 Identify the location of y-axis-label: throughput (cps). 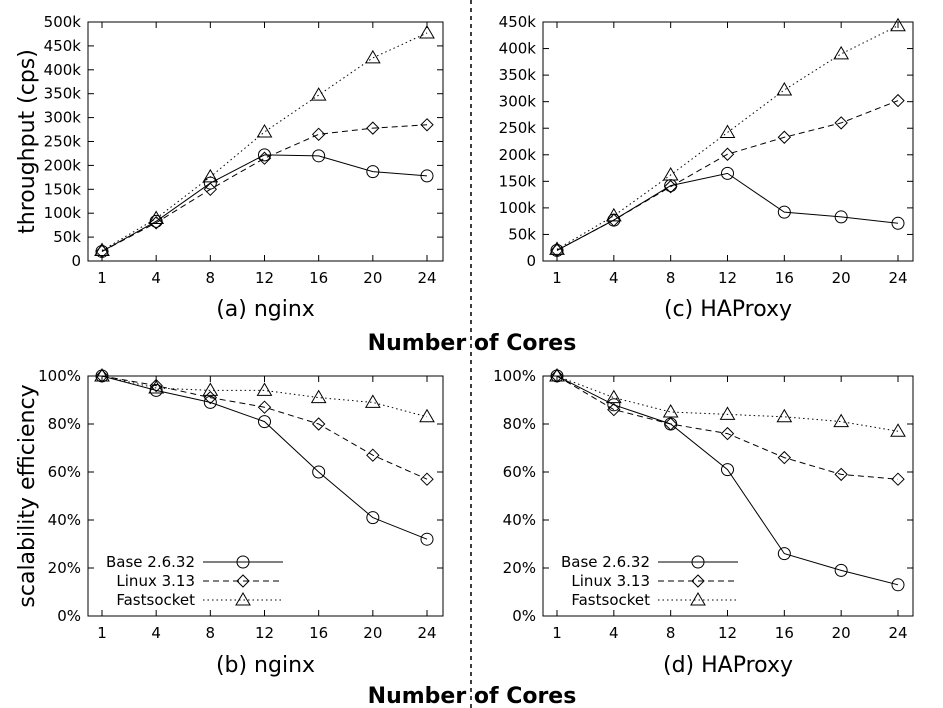
(27, 141).